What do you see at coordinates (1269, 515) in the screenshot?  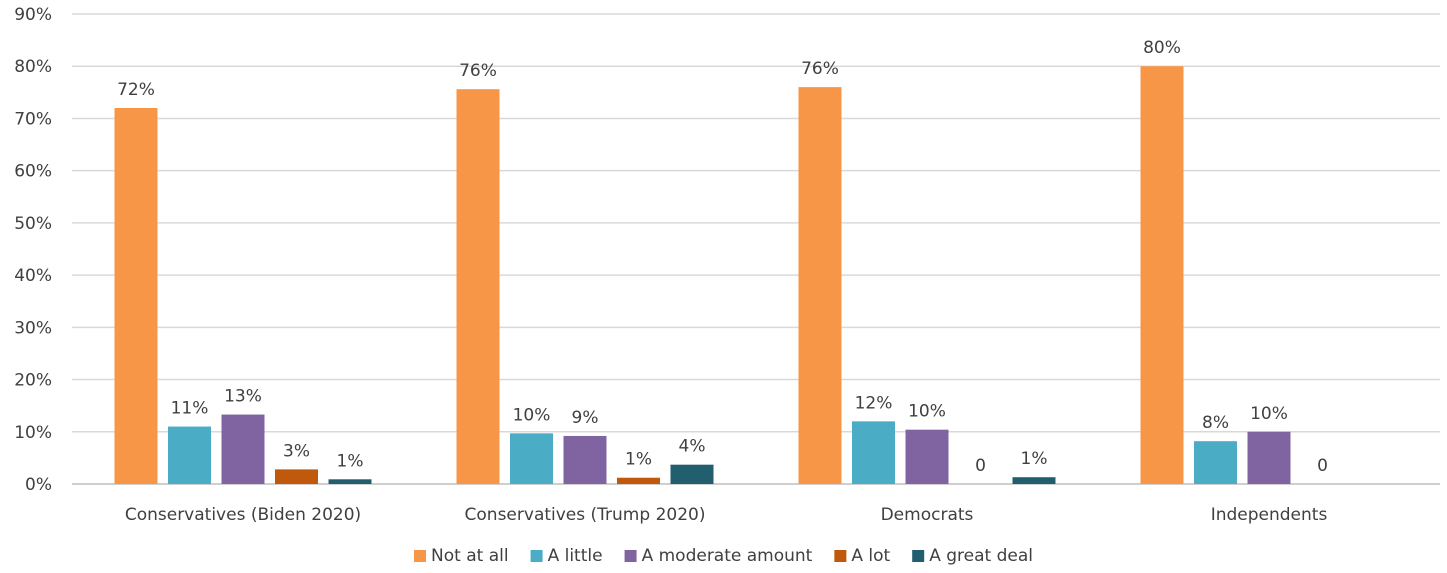 I see `x-category-label: Independents` at bounding box center [1269, 515].